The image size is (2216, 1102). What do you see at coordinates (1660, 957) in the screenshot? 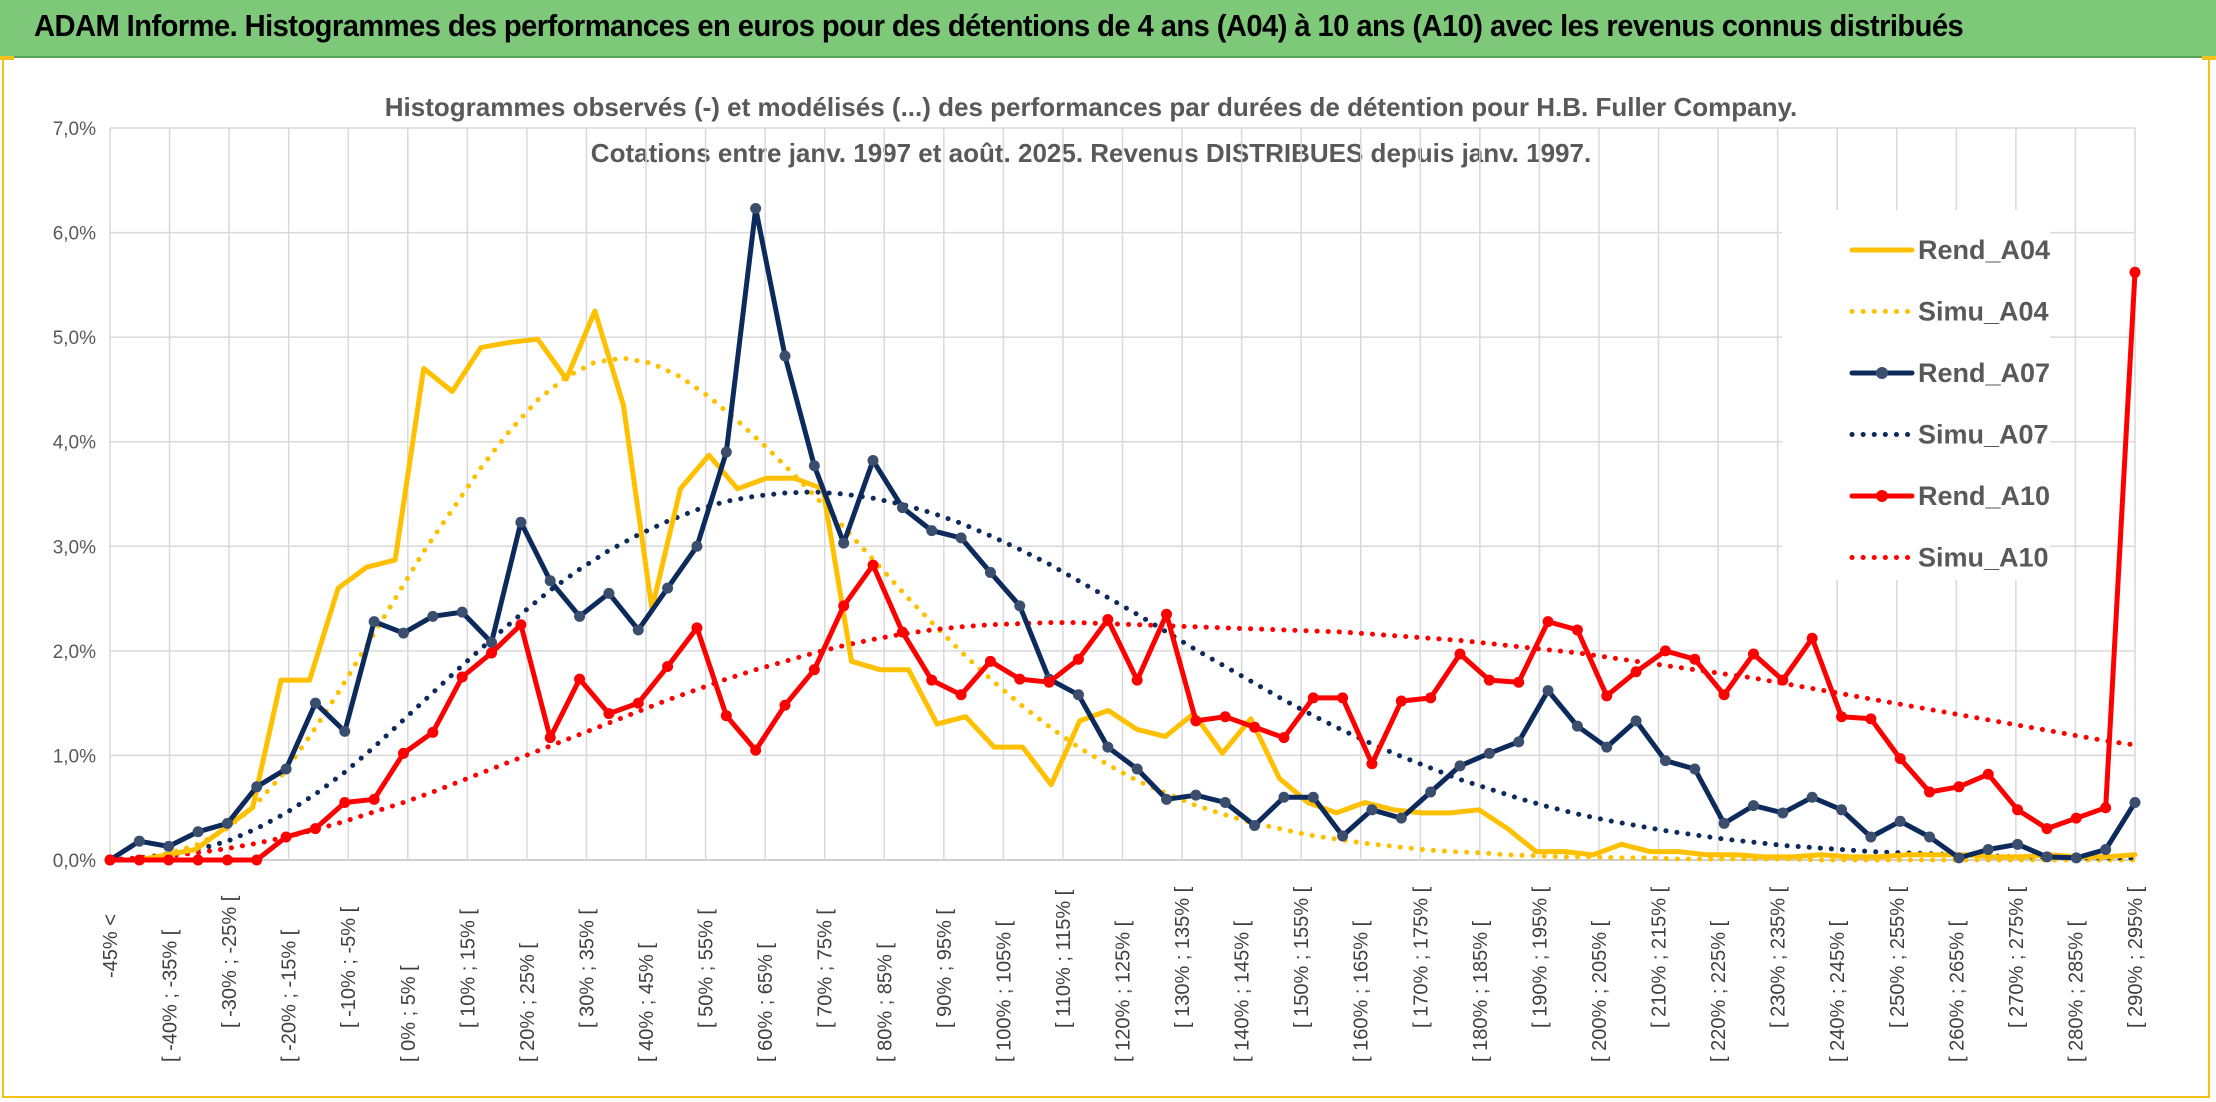
I see `x-tick-label: [ 210% ; 215% [` at bounding box center [1660, 957].